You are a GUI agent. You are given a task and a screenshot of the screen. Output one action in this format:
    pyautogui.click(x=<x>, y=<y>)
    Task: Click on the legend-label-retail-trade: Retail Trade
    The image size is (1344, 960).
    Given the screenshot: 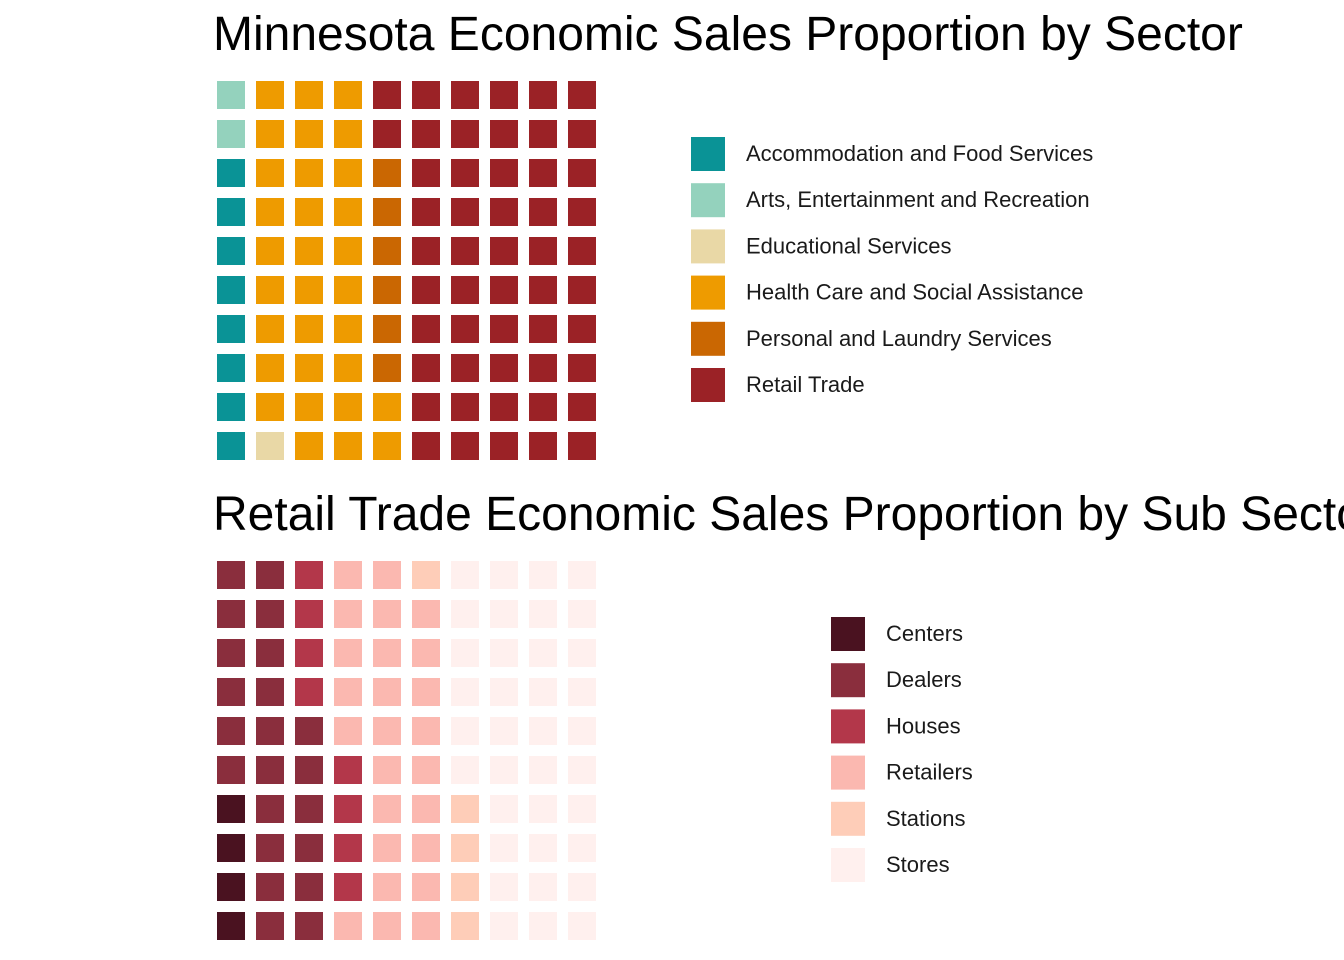 What is the action you would take?
    pyautogui.click(x=805, y=384)
    